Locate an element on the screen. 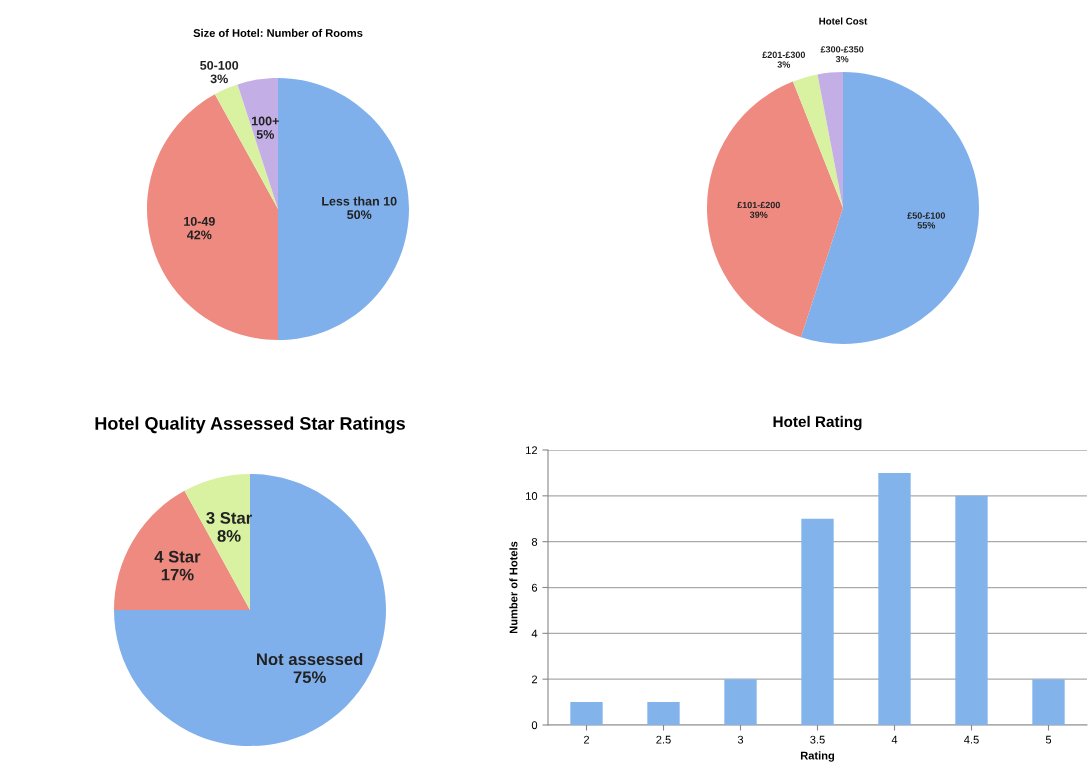 The width and height of the screenshot is (1088, 776). y-tick-label: 0 is located at coordinates (534, 725).